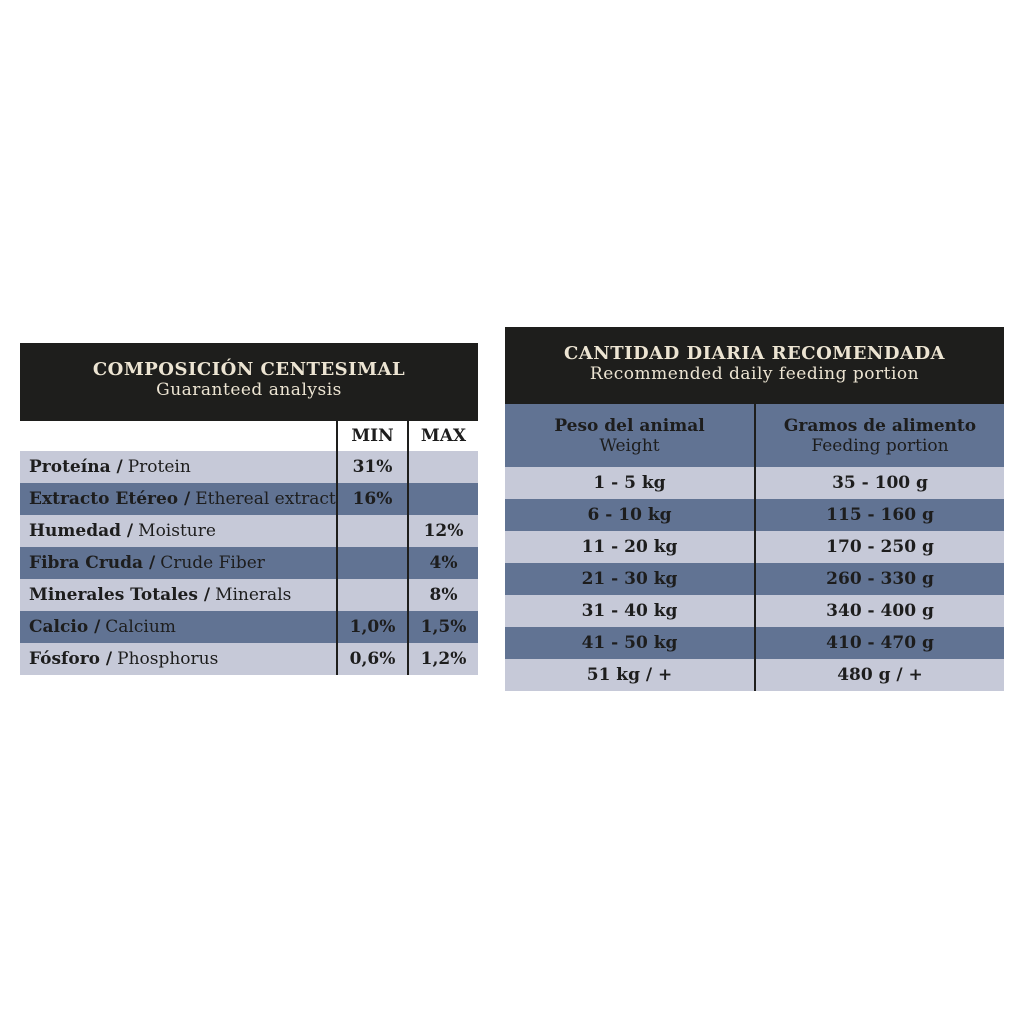 Image resolution: width=1024 pixels, height=1024 pixels. Describe the element at coordinates (371, 627) in the screenshot. I see `min-value: 1,0%` at that location.